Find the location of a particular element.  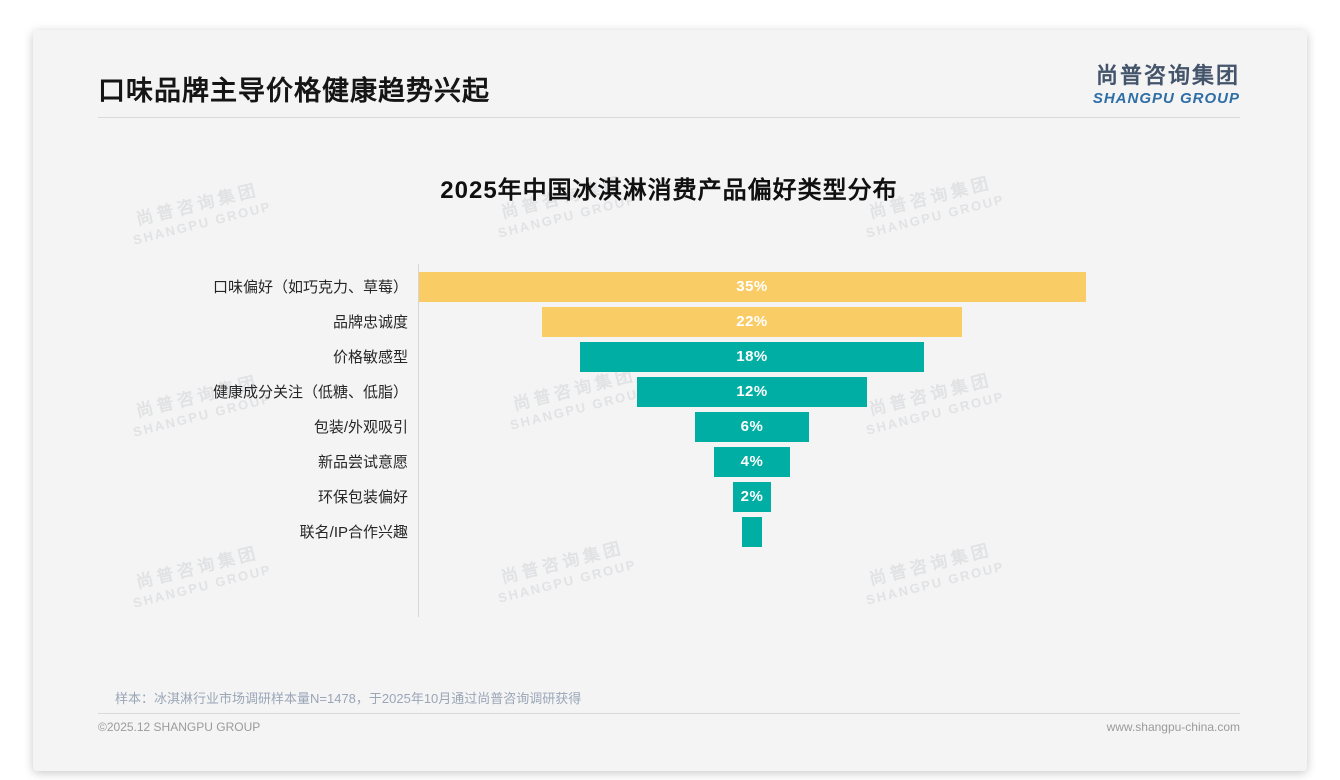

category-label: 口味偏好（如巧克力、草莓） is located at coordinates (310, 287).